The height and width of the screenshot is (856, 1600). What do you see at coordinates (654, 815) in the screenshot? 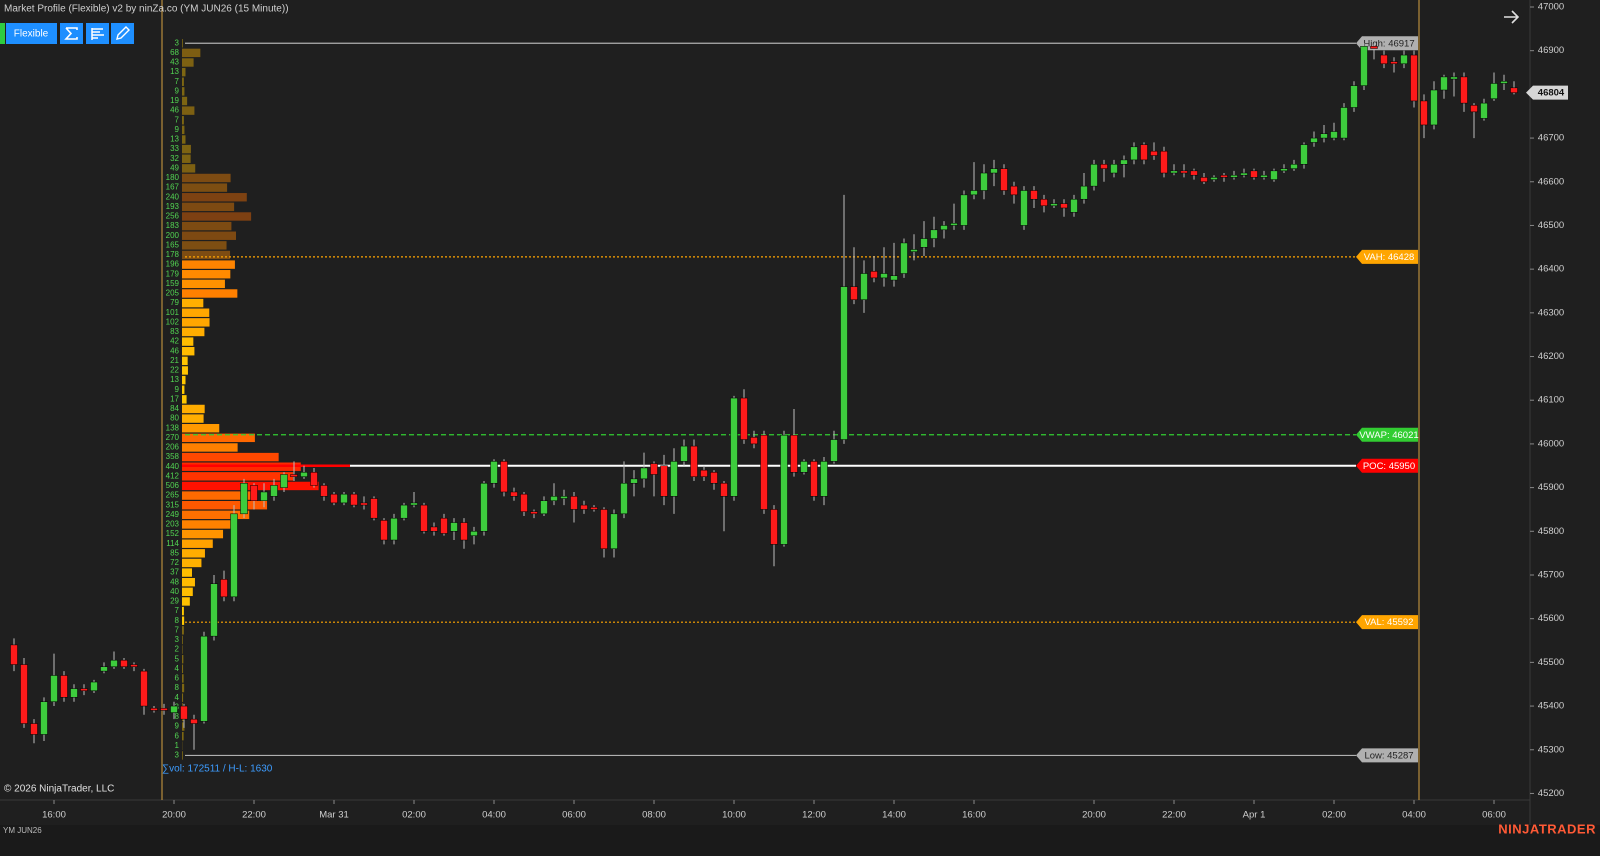
I see `x-tick-label: 08:00` at bounding box center [654, 815].